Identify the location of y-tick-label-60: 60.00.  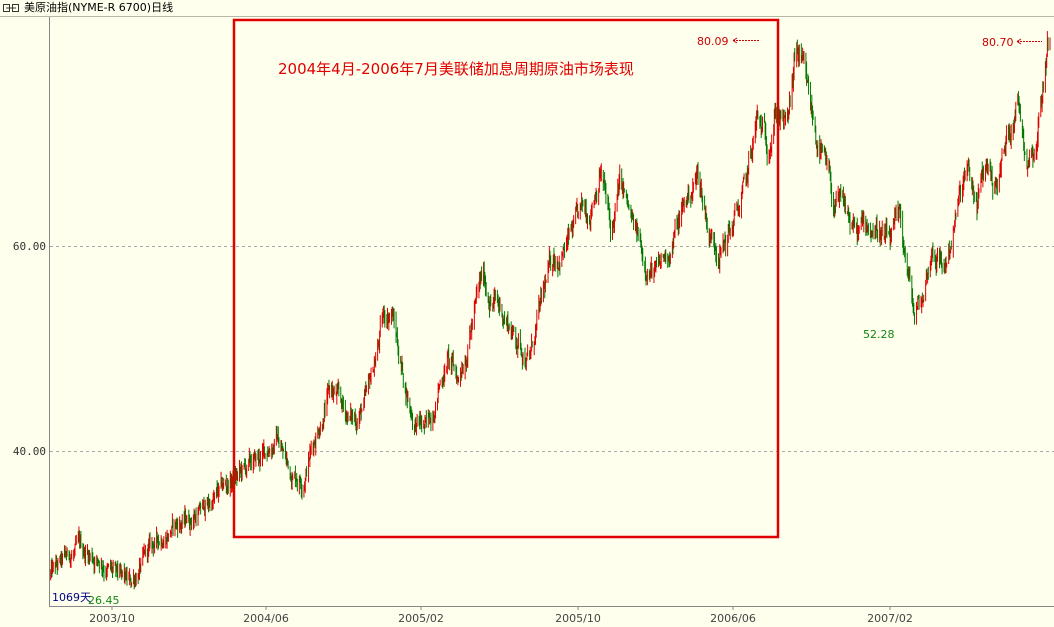
(29, 246).